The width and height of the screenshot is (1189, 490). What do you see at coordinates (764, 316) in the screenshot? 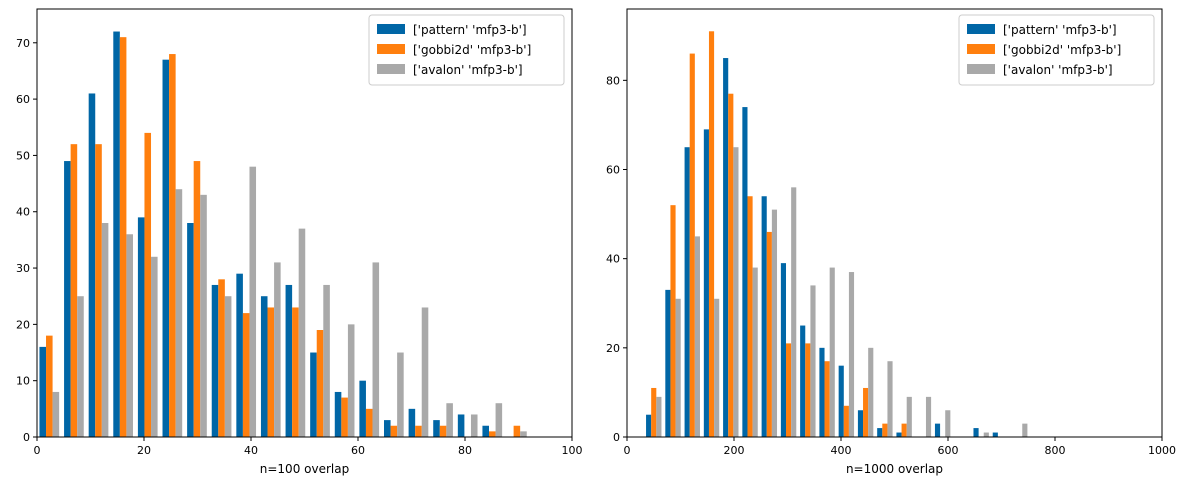
I see `right-bar-series0-bin6` at bounding box center [764, 316].